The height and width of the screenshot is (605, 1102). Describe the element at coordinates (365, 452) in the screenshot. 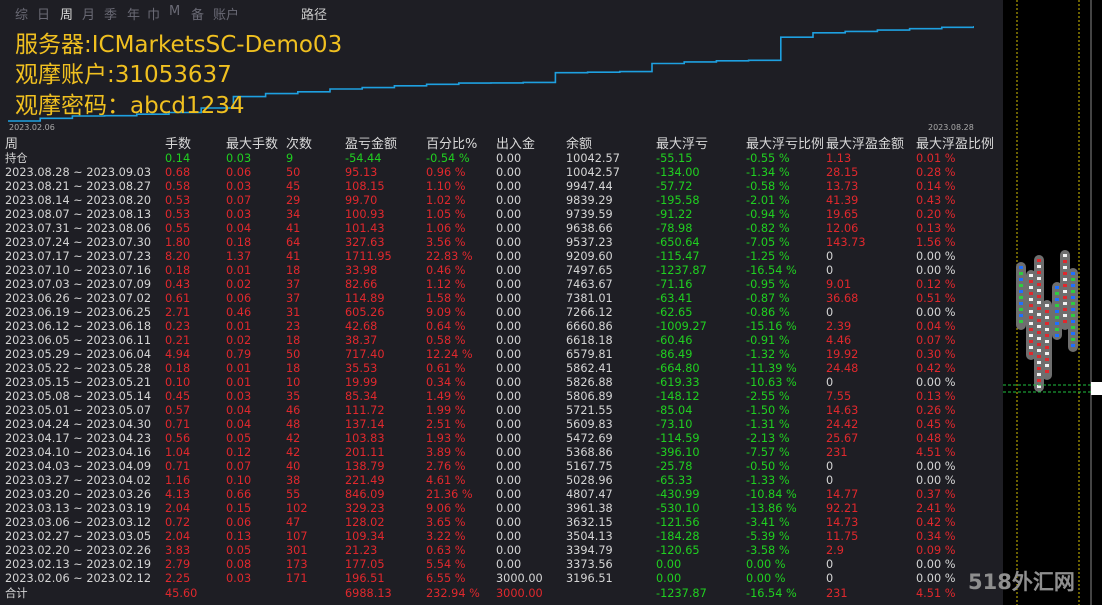

I see `table-cell: 201.11` at that location.